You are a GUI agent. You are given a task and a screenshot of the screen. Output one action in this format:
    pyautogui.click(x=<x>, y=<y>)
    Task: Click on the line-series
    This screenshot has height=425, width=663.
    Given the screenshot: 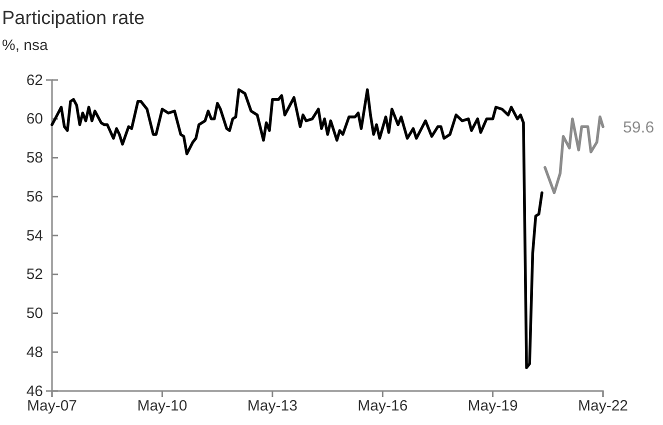 What is the action you would take?
    pyautogui.click(x=574, y=155)
    